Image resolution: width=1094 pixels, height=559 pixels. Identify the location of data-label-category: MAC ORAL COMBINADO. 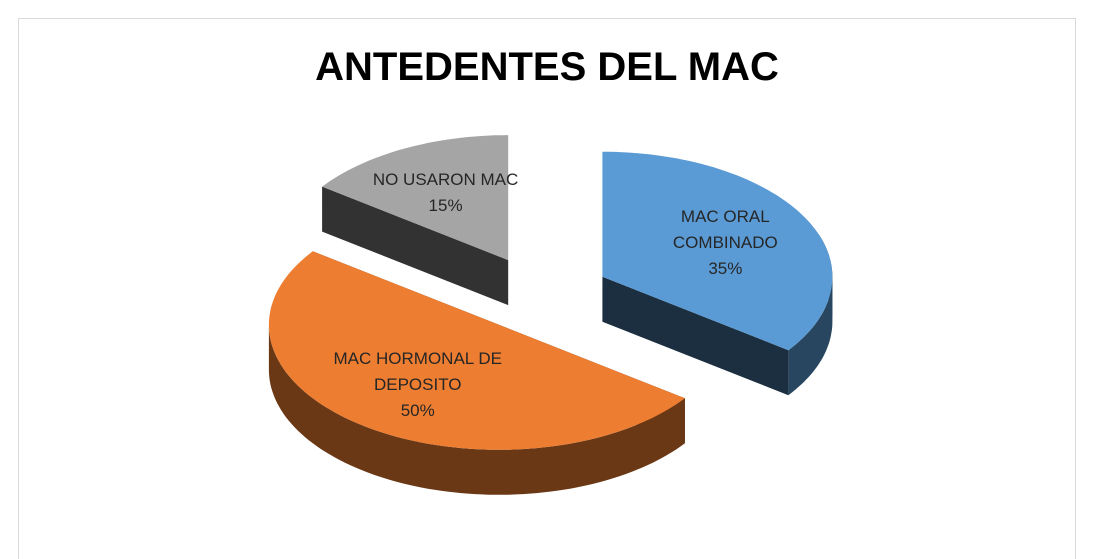
(725, 229).